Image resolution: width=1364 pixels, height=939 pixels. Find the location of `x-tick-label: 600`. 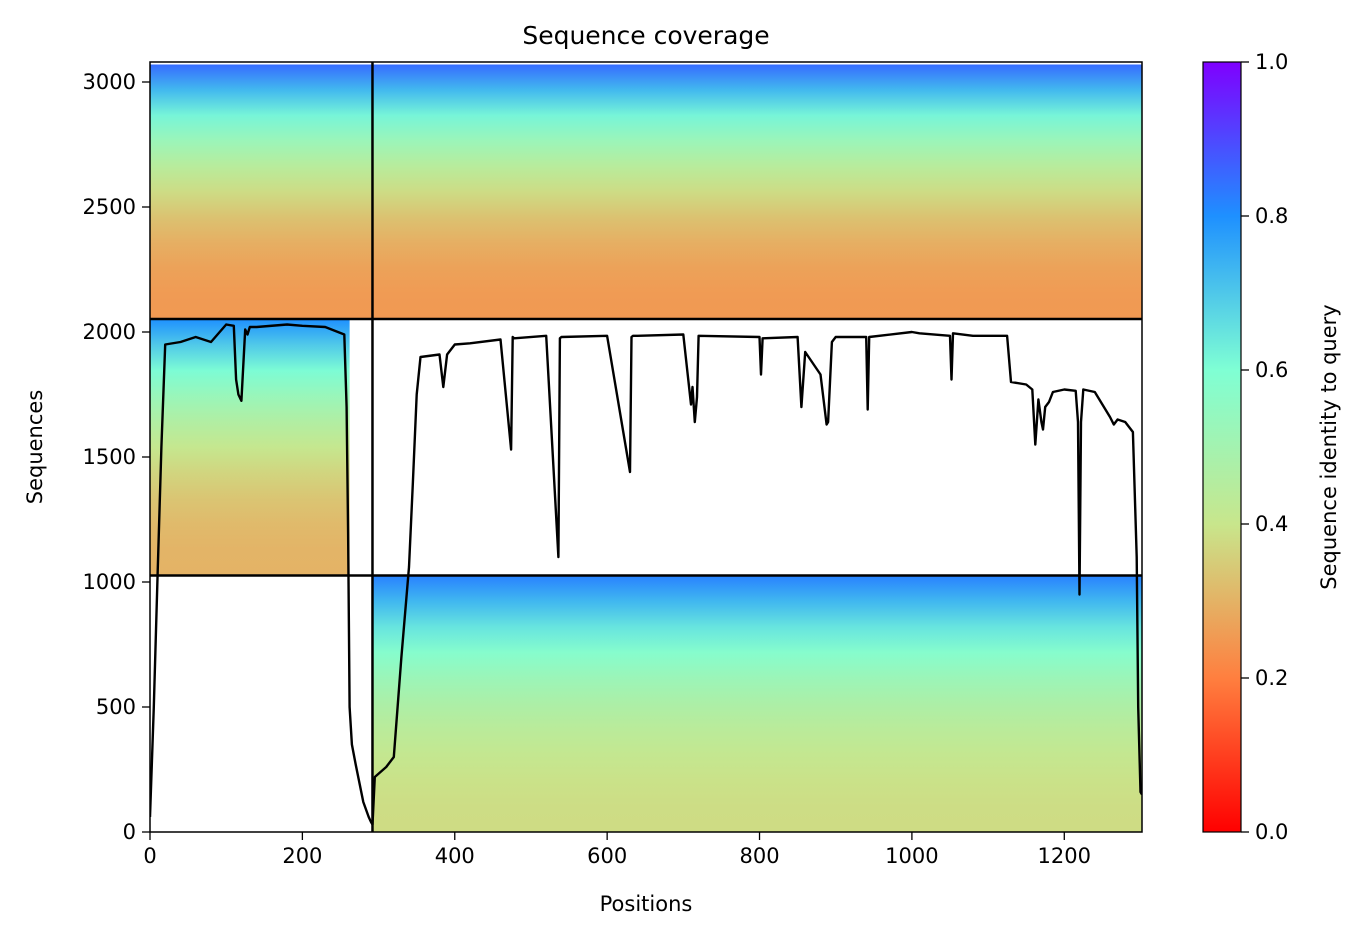

x-tick-label: 600 is located at coordinates (607, 856).